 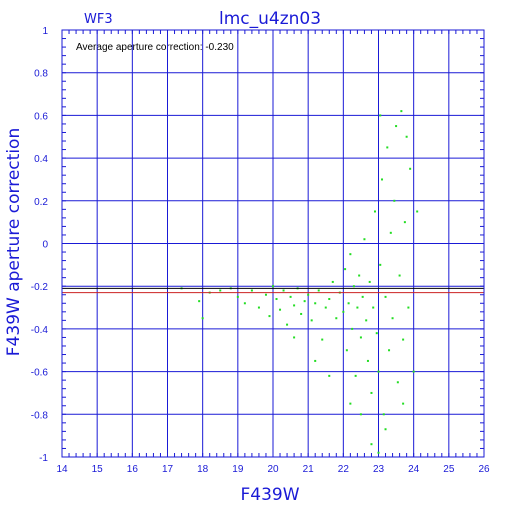 What do you see at coordinates (40, 373) in the screenshot?
I see `y-tick-label: -0.6` at bounding box center [40, 373].